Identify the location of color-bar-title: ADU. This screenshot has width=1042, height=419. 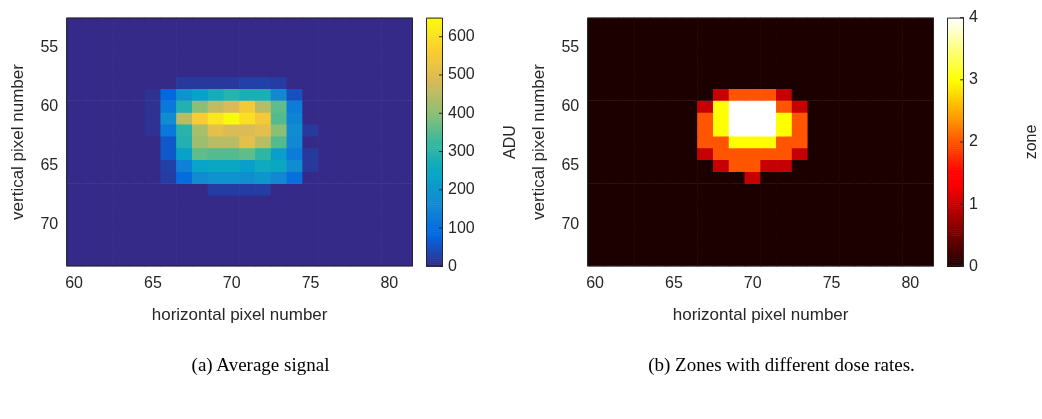
(510, 142).